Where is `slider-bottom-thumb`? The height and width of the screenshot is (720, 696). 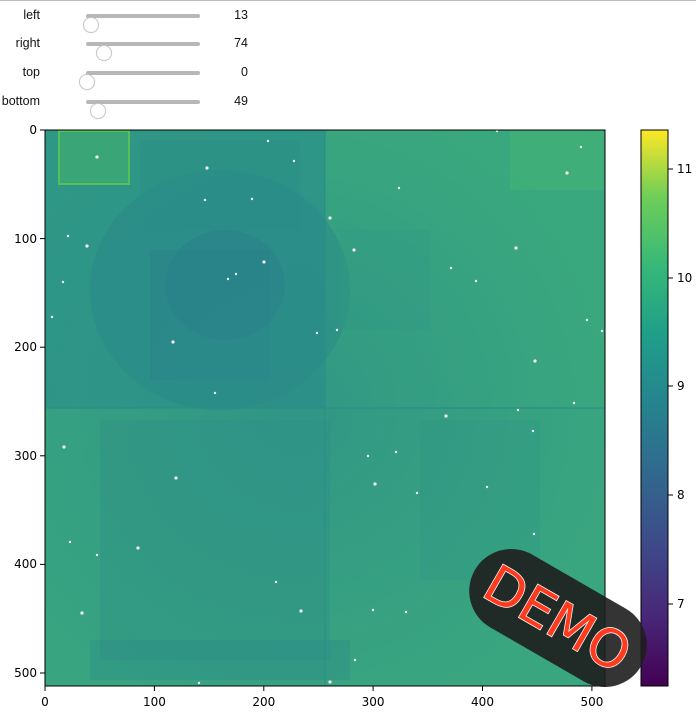 slider-bottom-thumb is located at coordinates (98, 111).